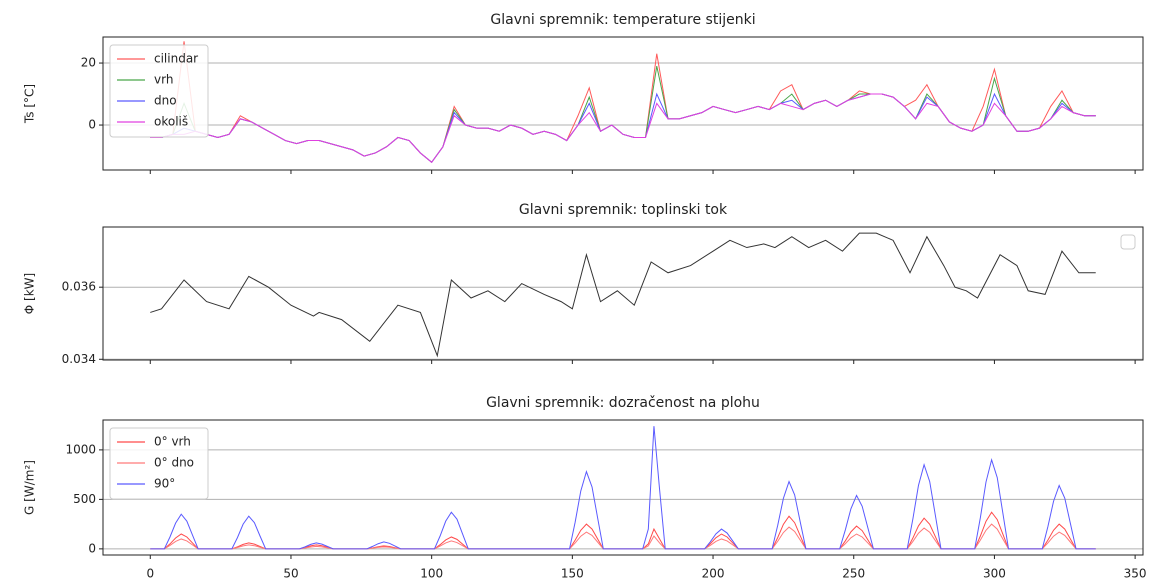 This screenshot has width=1157, height=585. What do you see at coordinates (30, 293) in the screenshot?
I see `y-axis-label: Φ [kW]` at bounding box center [30, 293].